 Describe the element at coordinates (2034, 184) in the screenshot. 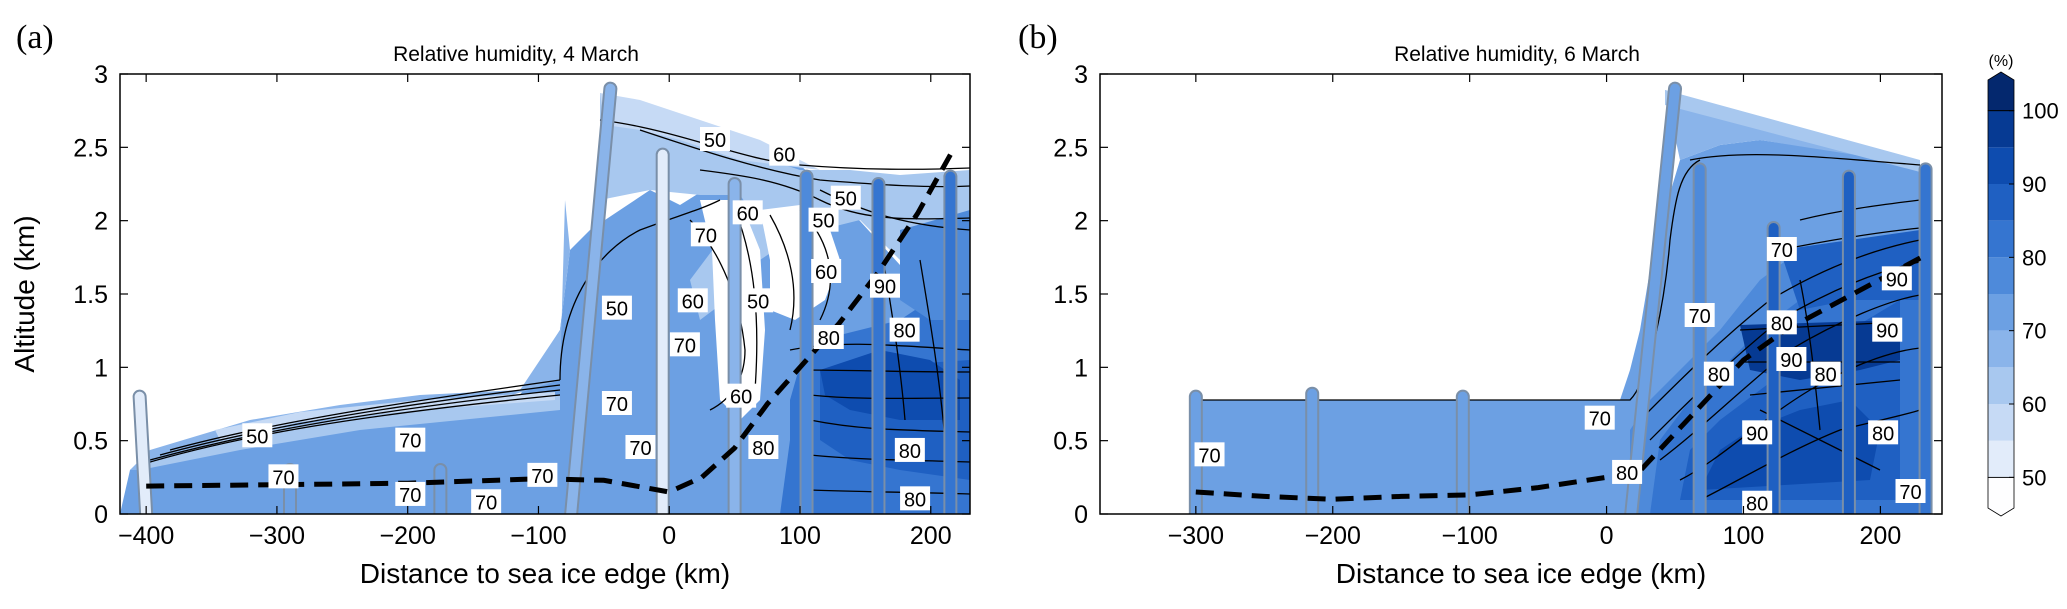

I see `colorbar-tick-label: 90` at that location.